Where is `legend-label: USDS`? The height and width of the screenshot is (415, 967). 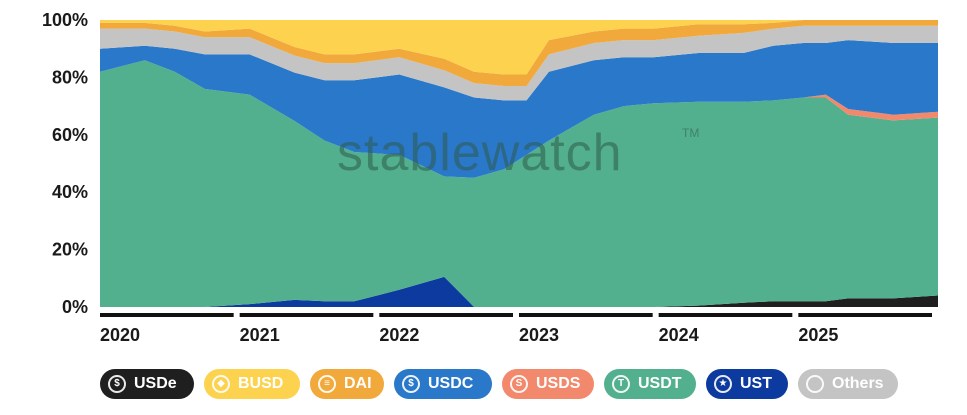 legend-label: USDS is located at coordinates (558, 383).